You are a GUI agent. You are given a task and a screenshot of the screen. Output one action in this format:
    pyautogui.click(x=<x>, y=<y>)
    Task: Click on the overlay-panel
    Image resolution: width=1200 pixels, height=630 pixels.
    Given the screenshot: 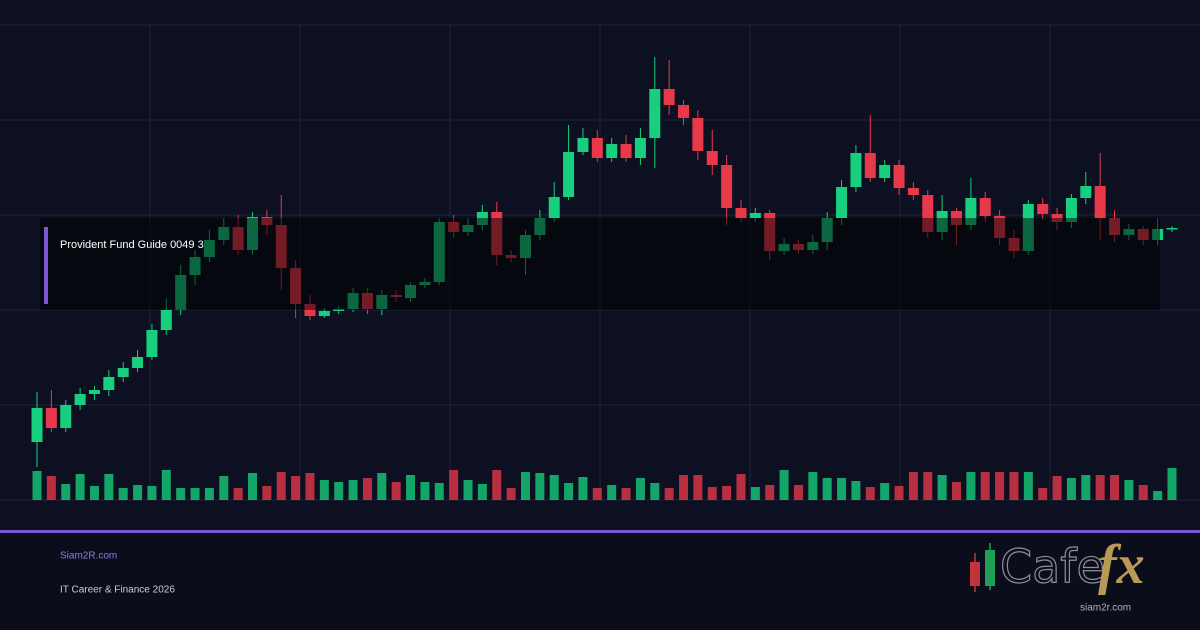 What is the action you would take?
    pyautogui.click(x=600, y=264)
    